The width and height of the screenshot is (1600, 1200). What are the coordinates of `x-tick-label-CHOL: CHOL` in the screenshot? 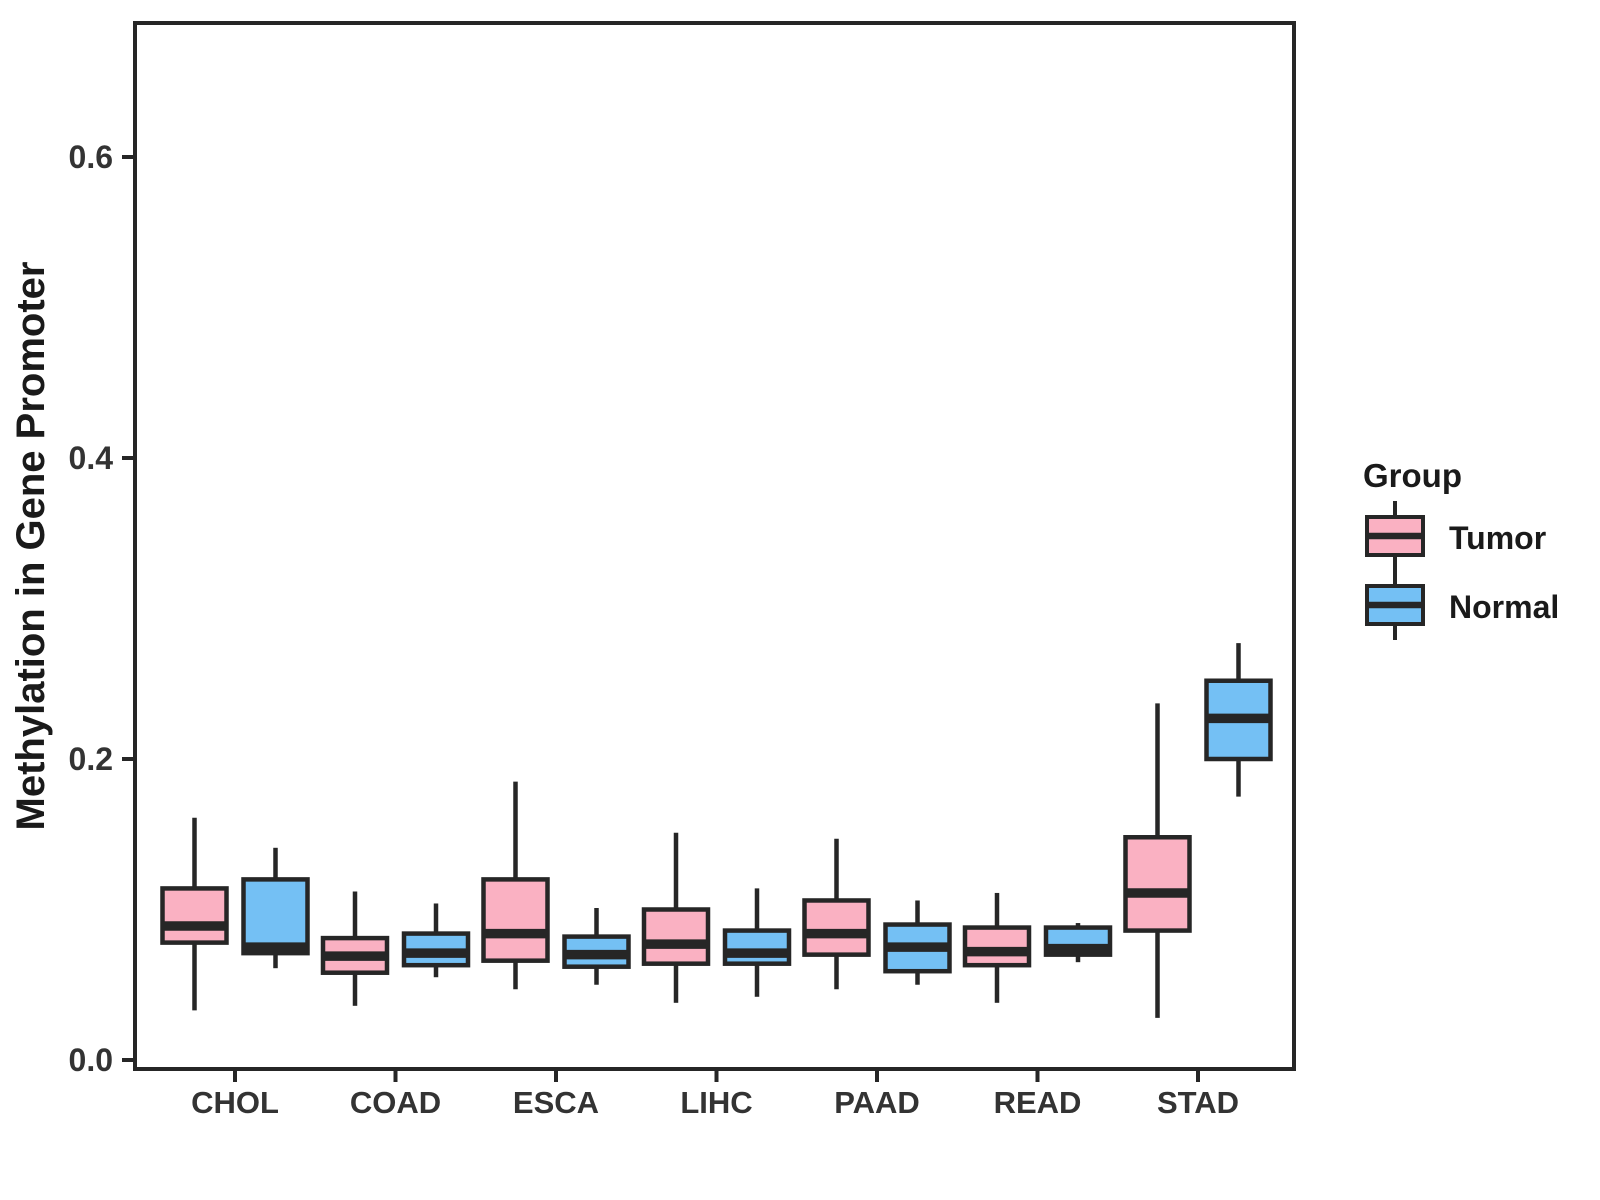 It's located at (235, 1102).